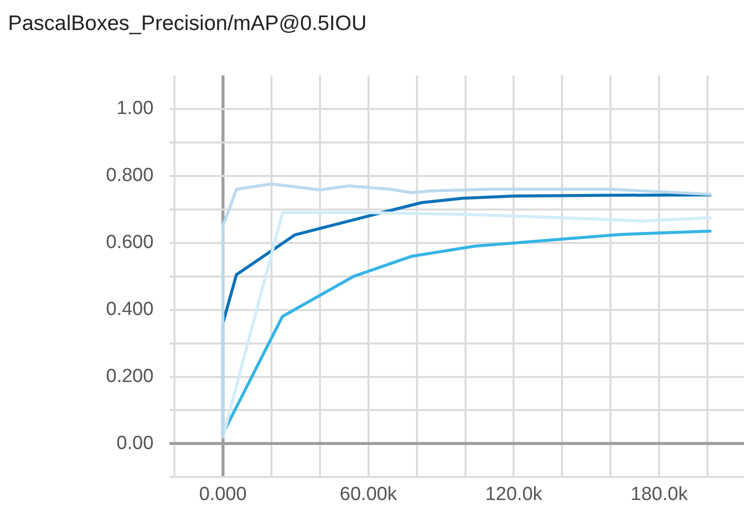 The width and height of the screenshot is (744, 516). I want to click on y-tick-label: 1.00, so click(135, 109).